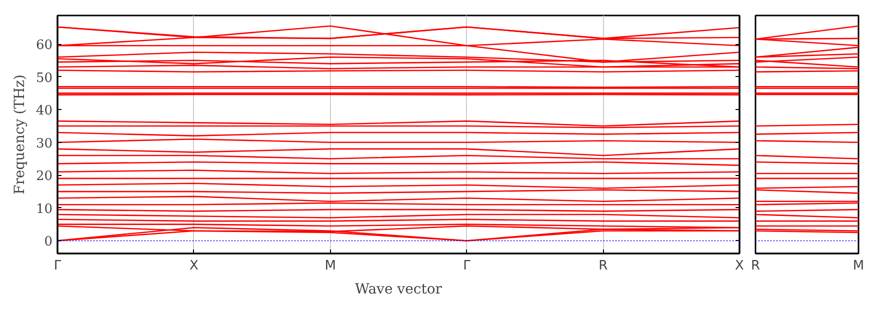 This screenshot has width=879, height=310. Describe the element at coordinates (44, 176) in the screenshot. I see `y-tick-label: 20` at that location.